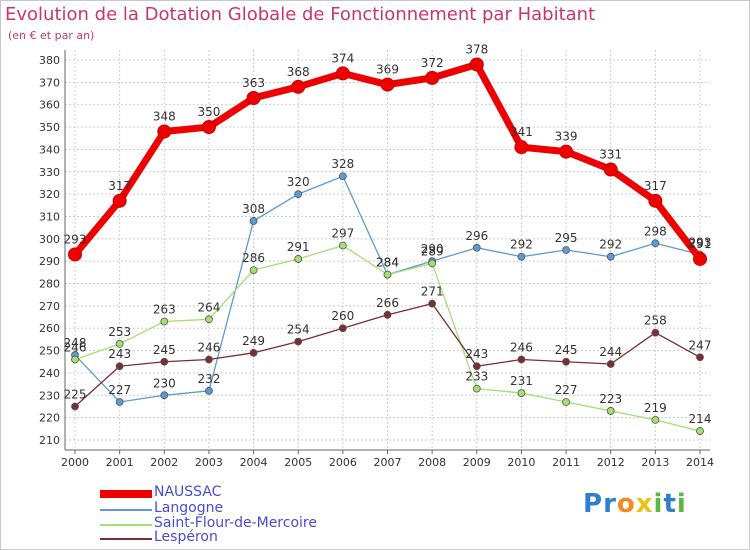 Image resolution: width=750 pixels, height=550 pixels. Describe the element at coordinates (49, 418) in the screenshot. I see `y-tick-label: 220` at that location.